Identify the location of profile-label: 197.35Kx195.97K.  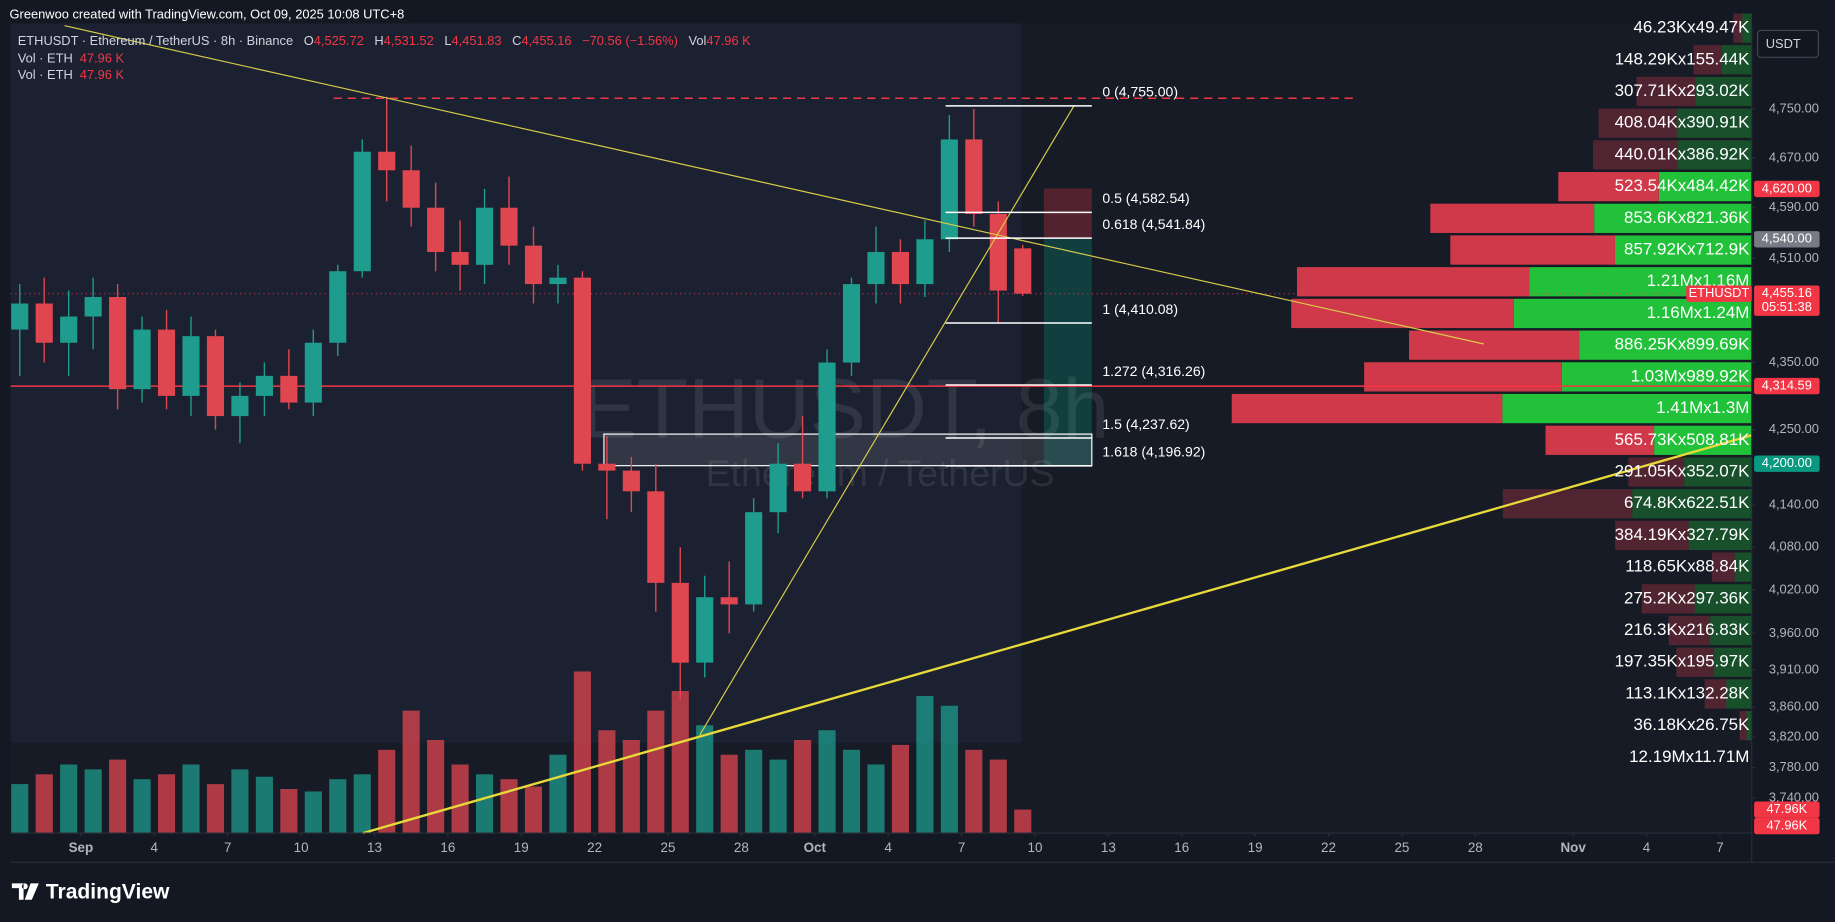
(1682, 661).